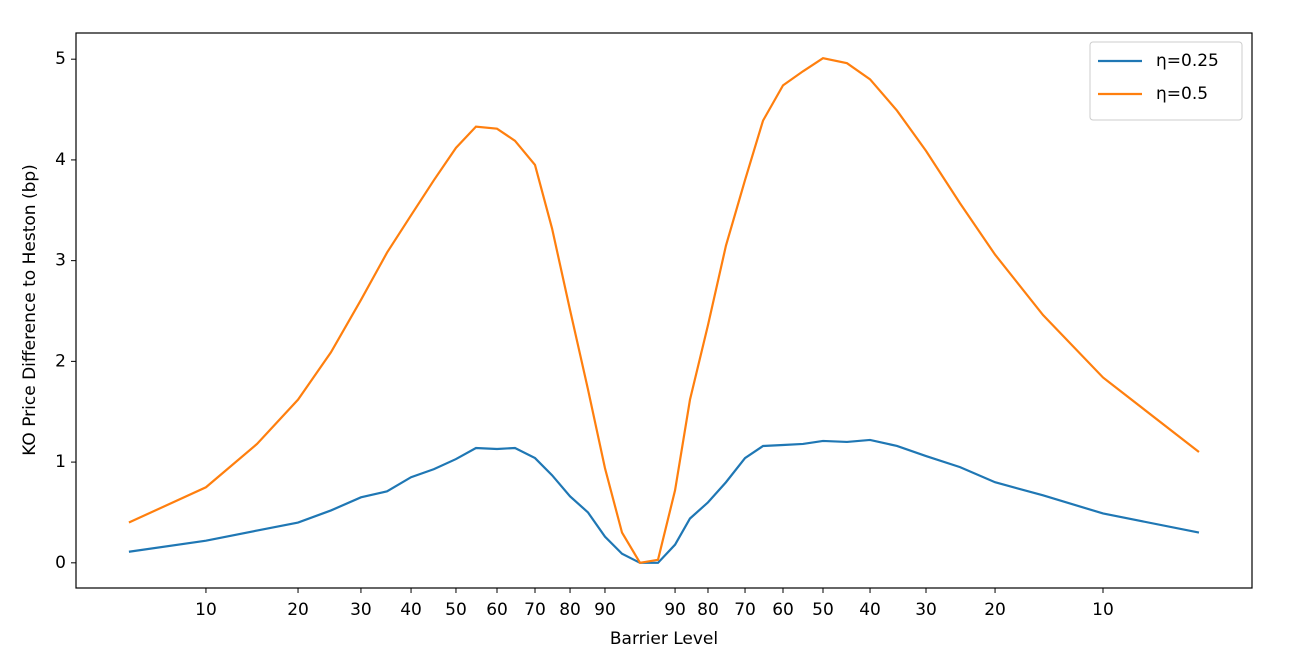 This screenshot has height=664, width=1297. What do you see at coordinates (60, 261) in the screenshot?
I see `y-tick-label: 3` at bounding box center [60, 261].